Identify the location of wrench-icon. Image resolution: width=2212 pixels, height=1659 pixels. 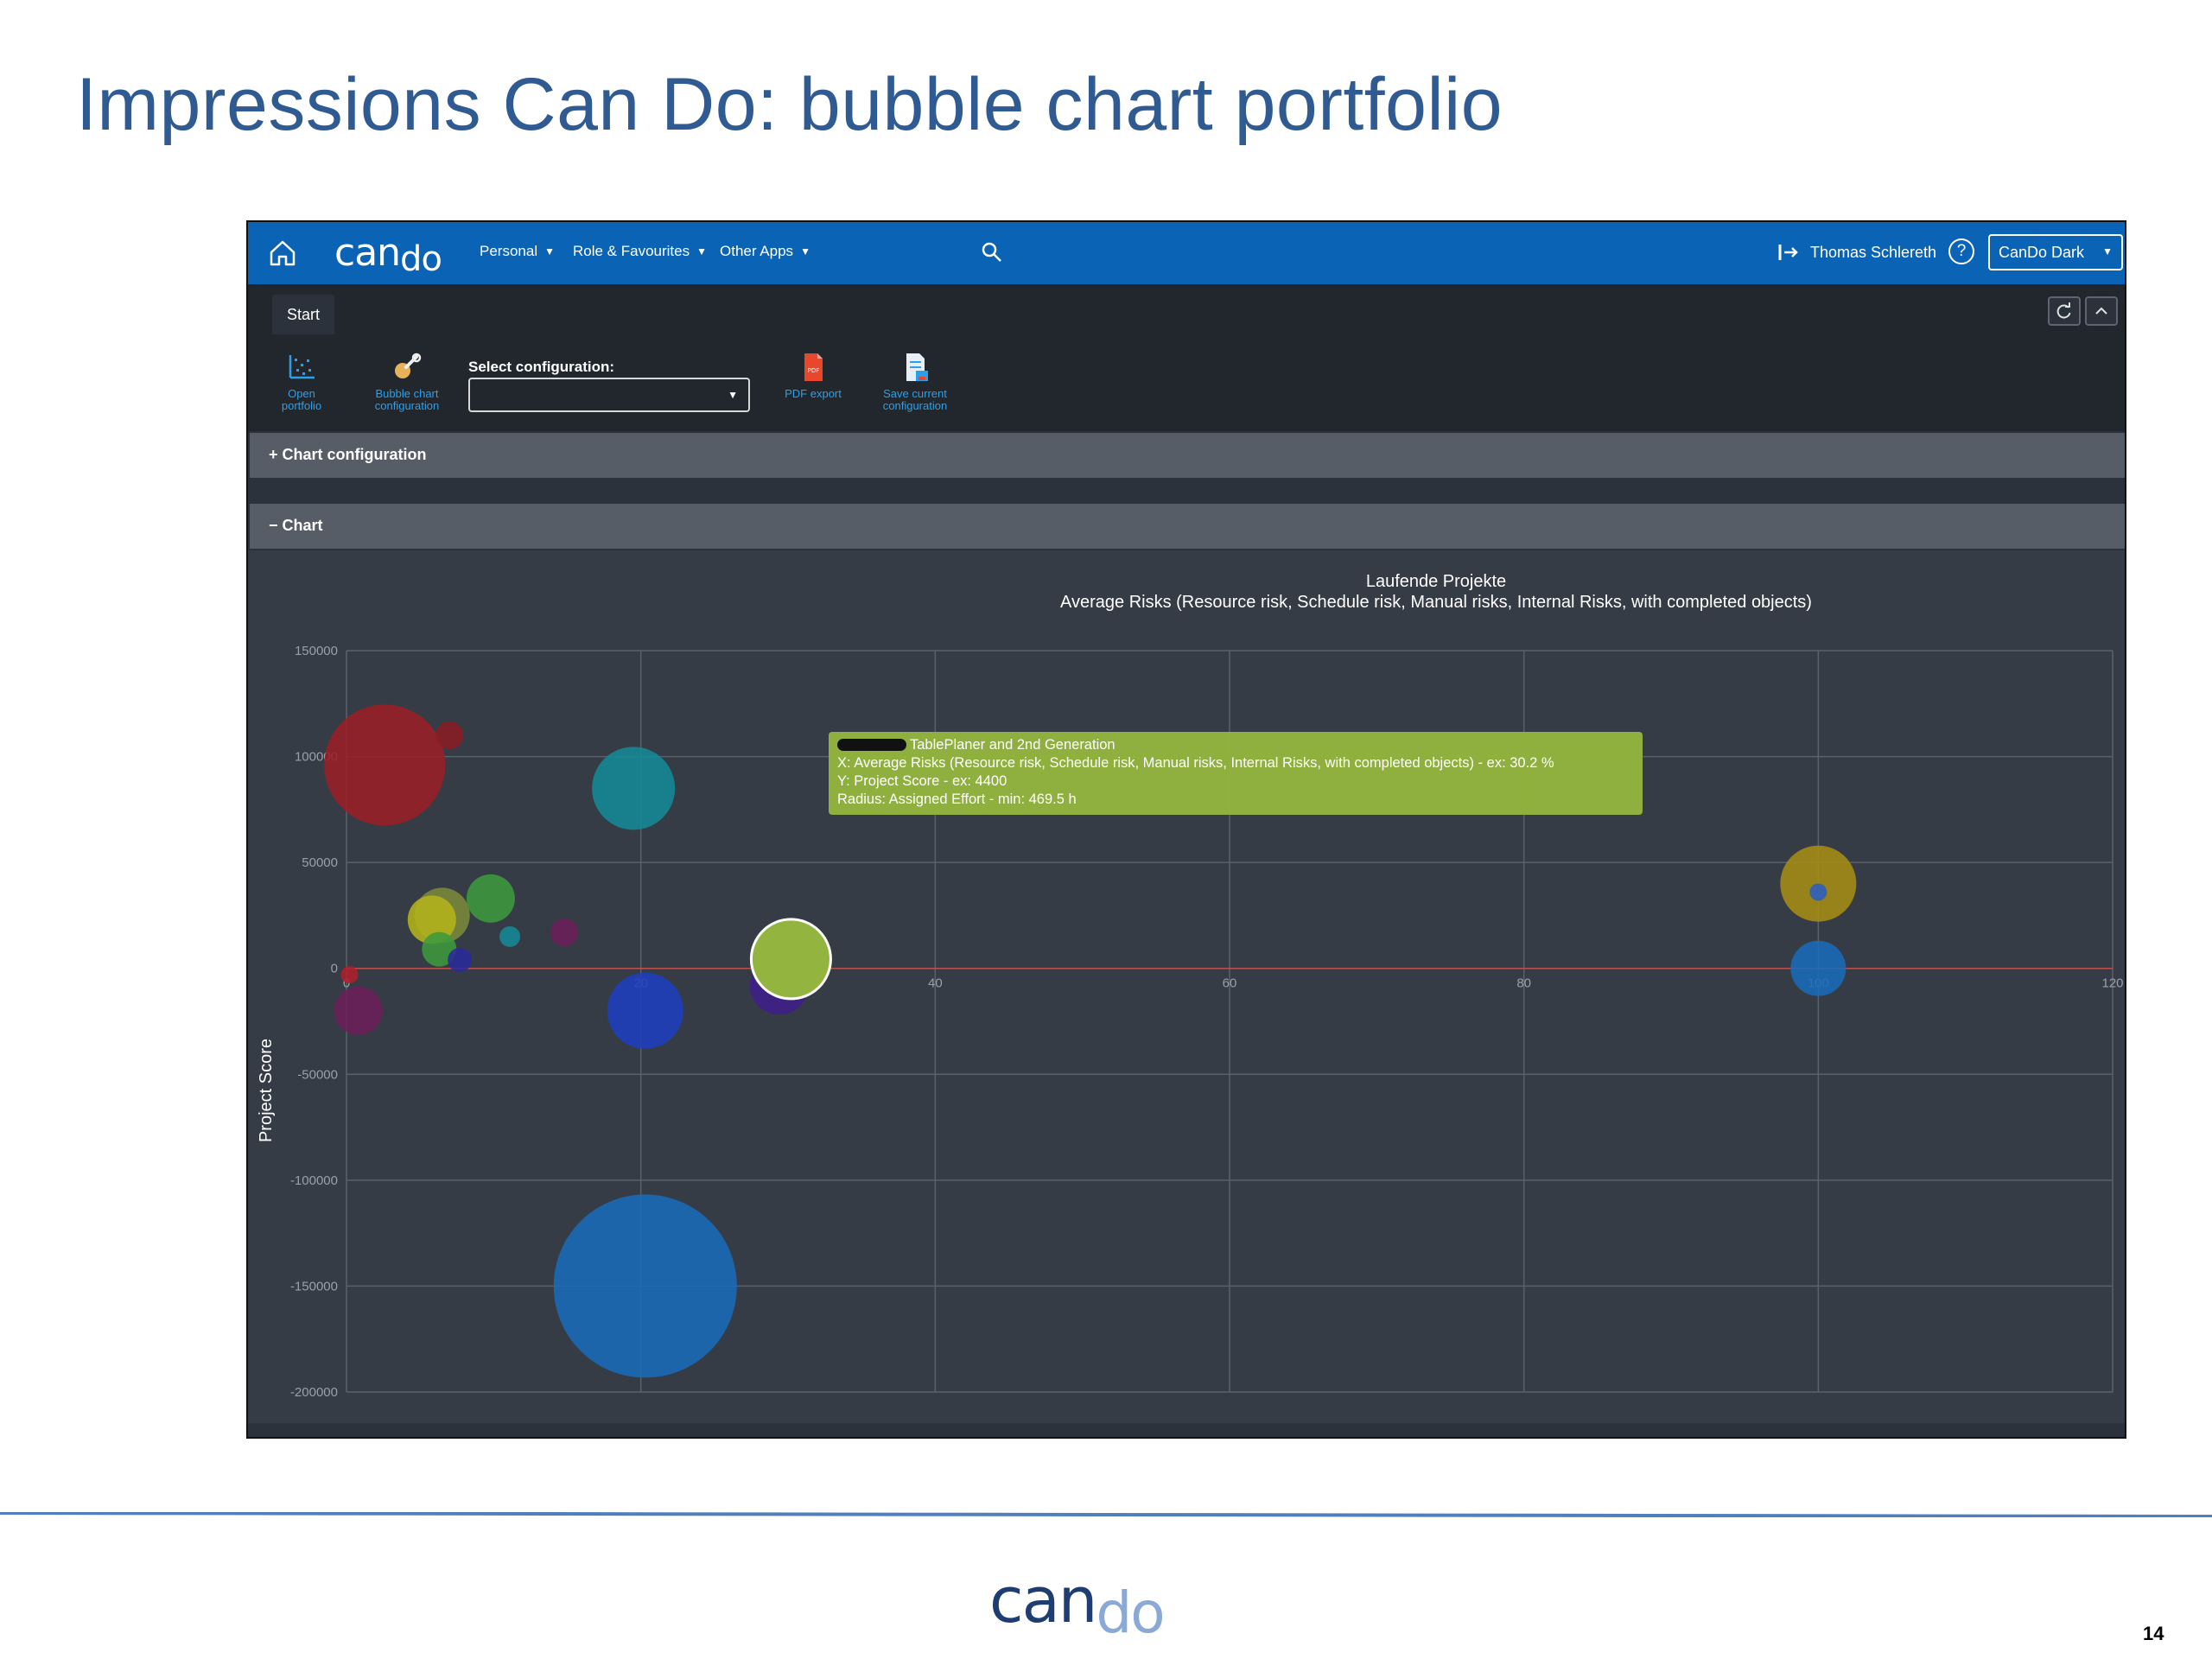
(408, 365).